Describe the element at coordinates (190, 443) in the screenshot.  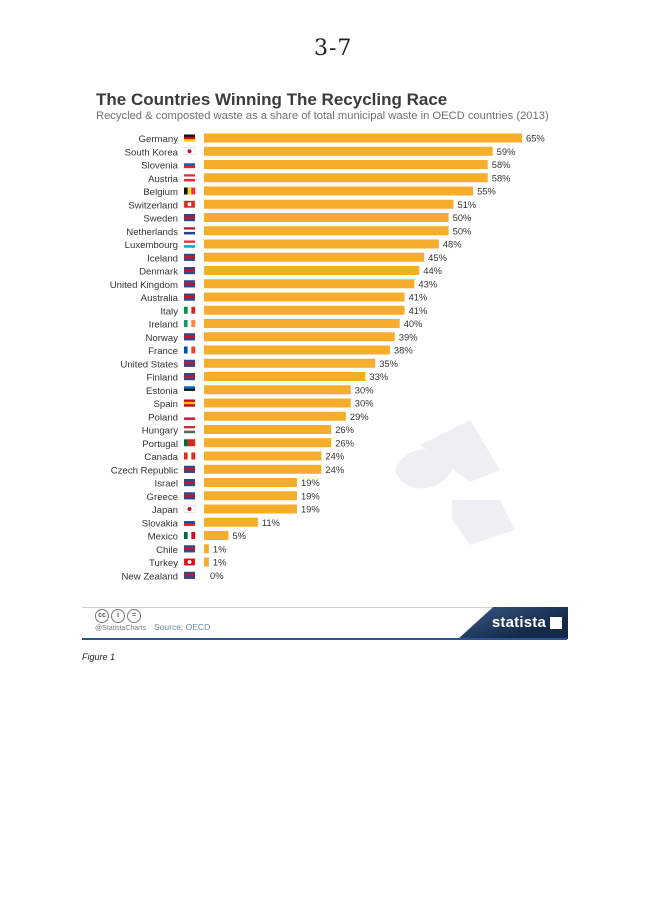
I see `portugal-flag-icon` at that location.